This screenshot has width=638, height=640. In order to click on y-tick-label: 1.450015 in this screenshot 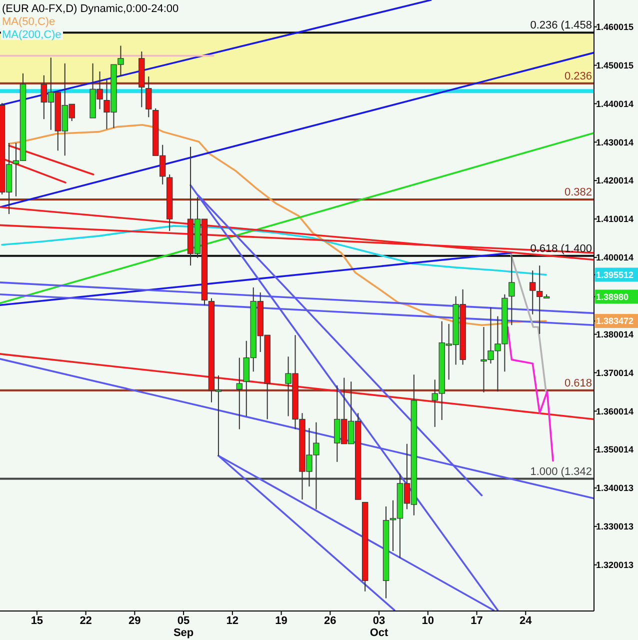, I will do `click(615, 65)`.